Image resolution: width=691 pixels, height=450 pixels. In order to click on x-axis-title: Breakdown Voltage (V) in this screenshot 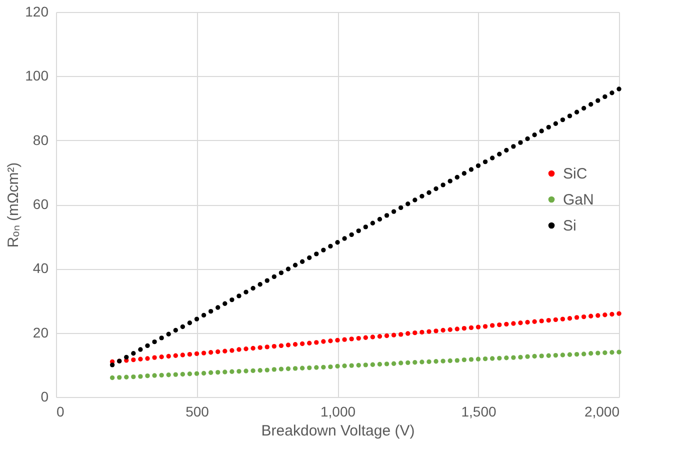, I will do `click(338, 431)`.